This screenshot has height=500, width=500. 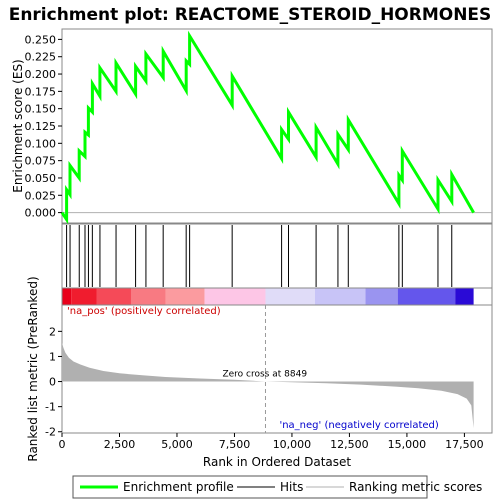 What do you see at coordinates (415, 487) in the screenshot?
I see `legend-metric-label: Ranking metric scores` at bounding box center [415, 487].